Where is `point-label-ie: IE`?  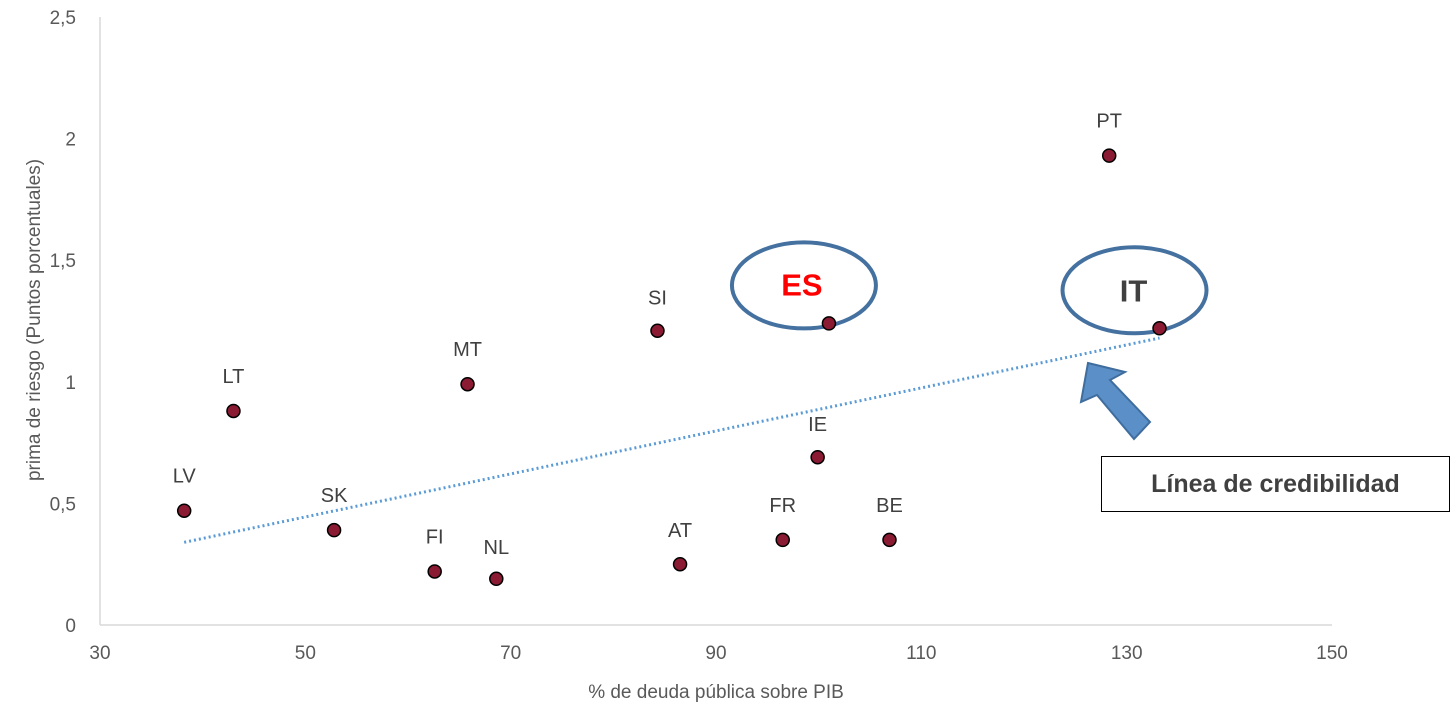
point-label-ie: IE is located at coordinates (817, 425).